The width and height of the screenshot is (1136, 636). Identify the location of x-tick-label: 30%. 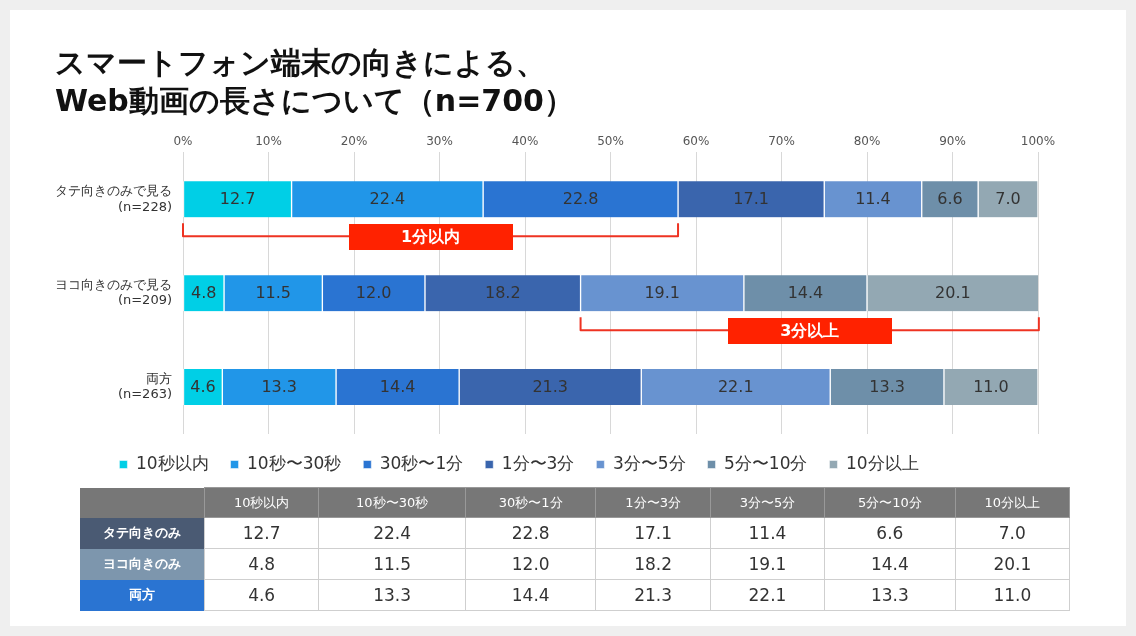
(439, 141).